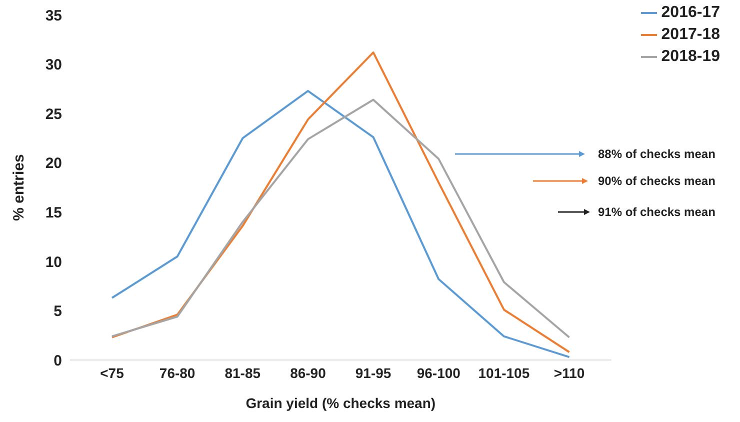 The width and height of the screenshot is (740, 422). What do you see at coordinates (19, 187) in the screenshot?
I see `y-axis-title: % entries` at bounding box center [19, 187].